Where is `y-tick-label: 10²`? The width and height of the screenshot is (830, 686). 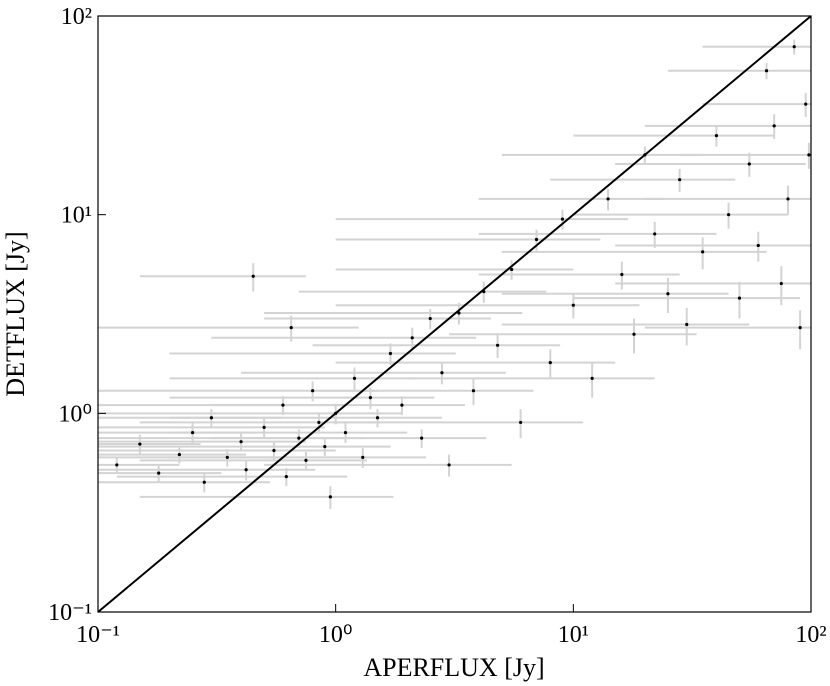
y-tick-label: 10² is located at coordinates (76, 17).